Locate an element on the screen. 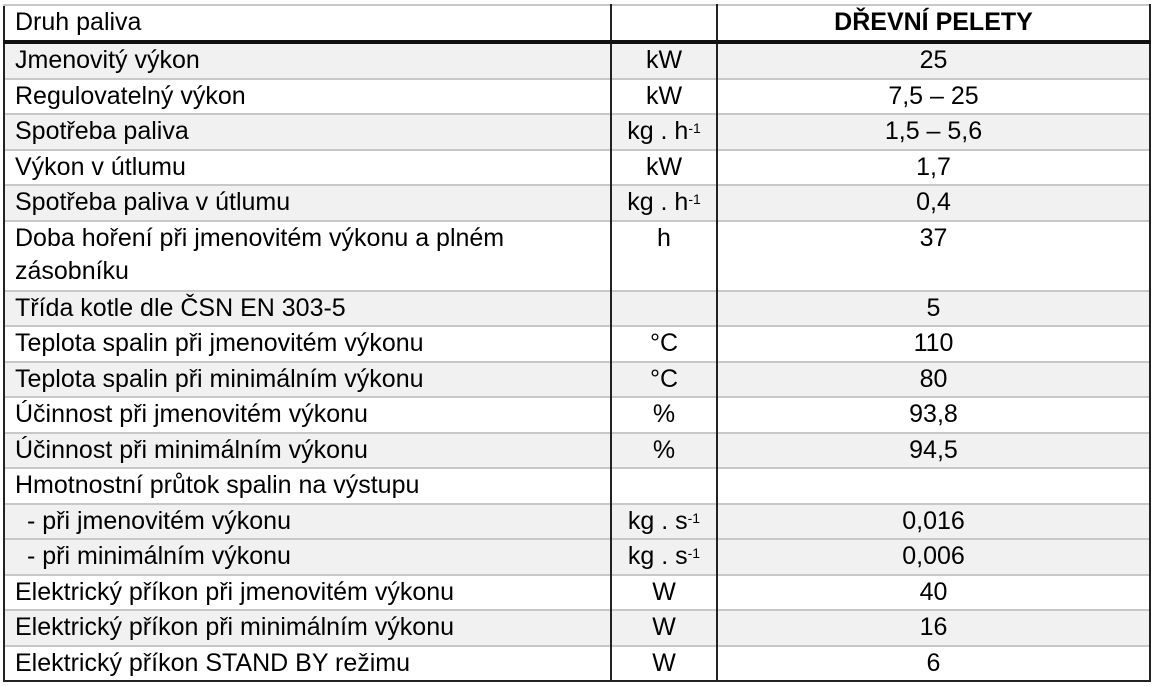  param-cell: Spotřeba paliva is located at coordinates (307, 131).